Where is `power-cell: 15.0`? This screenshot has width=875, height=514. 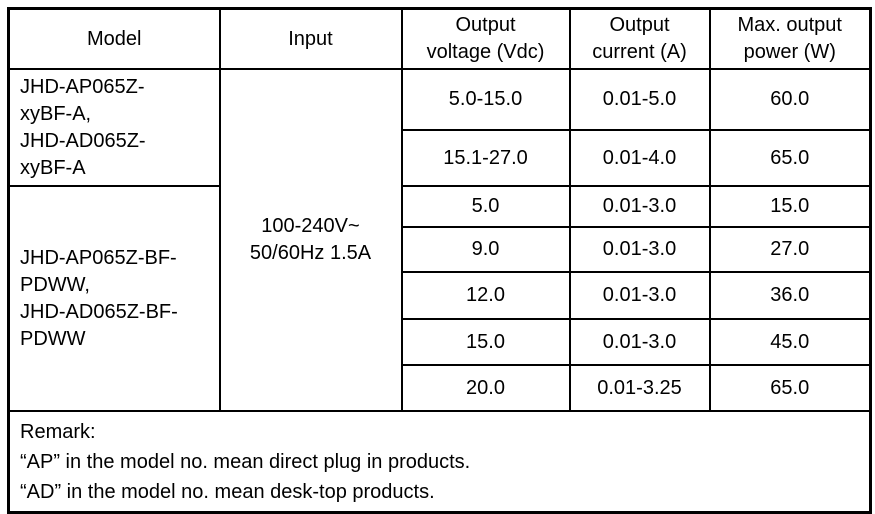
power-cell: 15.0 is located at coordinates (790, 206).